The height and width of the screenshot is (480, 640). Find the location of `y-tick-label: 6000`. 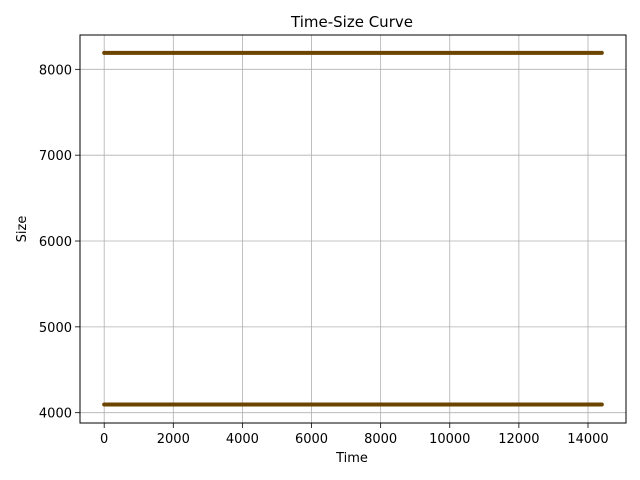

y-tick-label: 6000 is located at coordinates (55, 242).